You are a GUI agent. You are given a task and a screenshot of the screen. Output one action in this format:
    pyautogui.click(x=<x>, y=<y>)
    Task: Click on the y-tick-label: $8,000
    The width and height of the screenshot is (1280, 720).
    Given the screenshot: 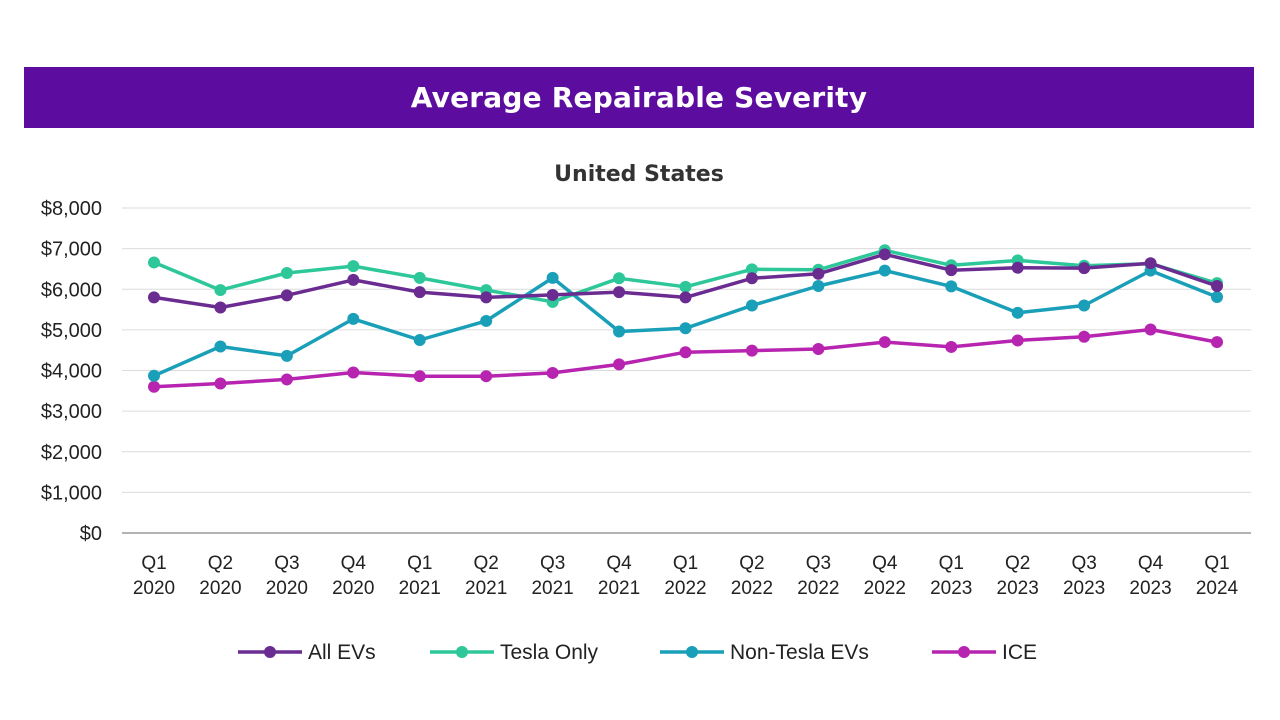 What is the action you would take?
    pyautogui.click(x=71, y=209)
    